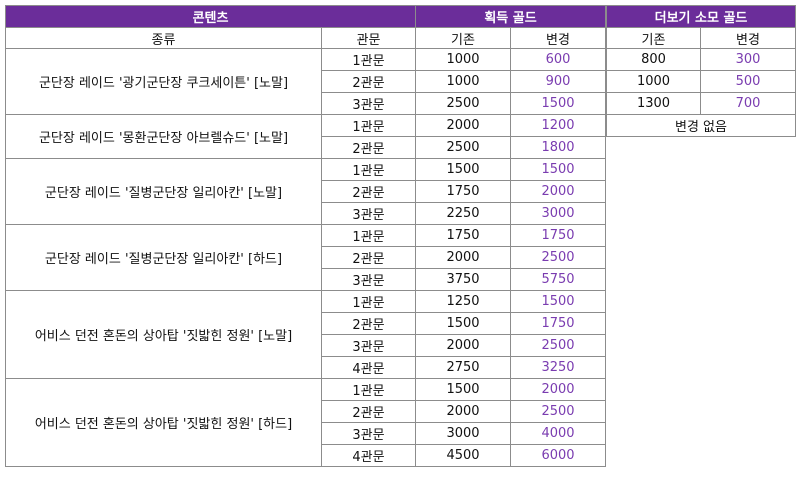 The image size is (800, 482). I want to click on content-name: 군단장 레이드 '광기군단장 쿠크세이튼' [노말], so click(163, 81).